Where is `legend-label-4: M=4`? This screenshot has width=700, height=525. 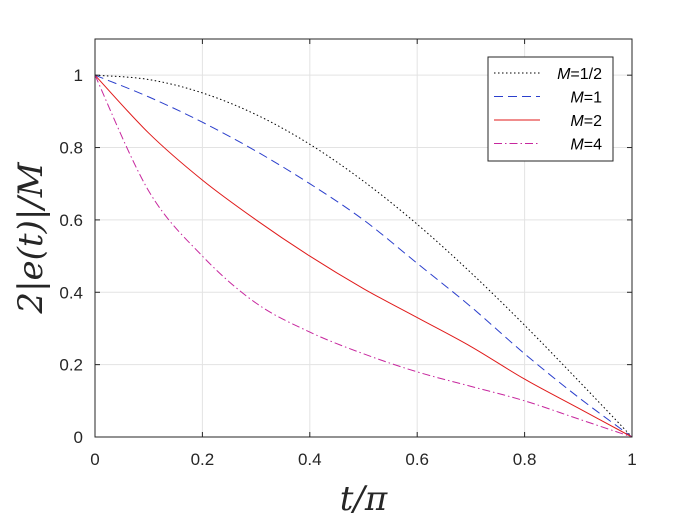
legend-label-4: M=4 is located at coordinates (586, 145).